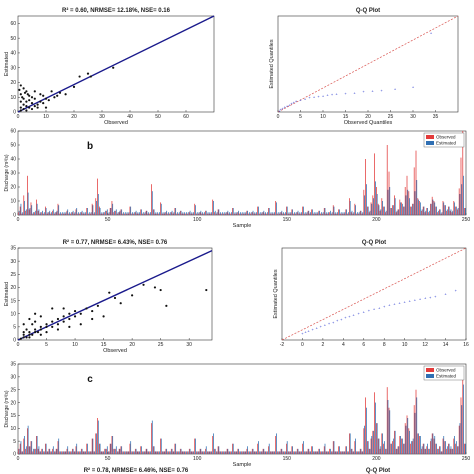 The height and width of the screenshot is (474, 474). I want to click on panel-middle-left-ytick-label: 20, so click(13, 288).